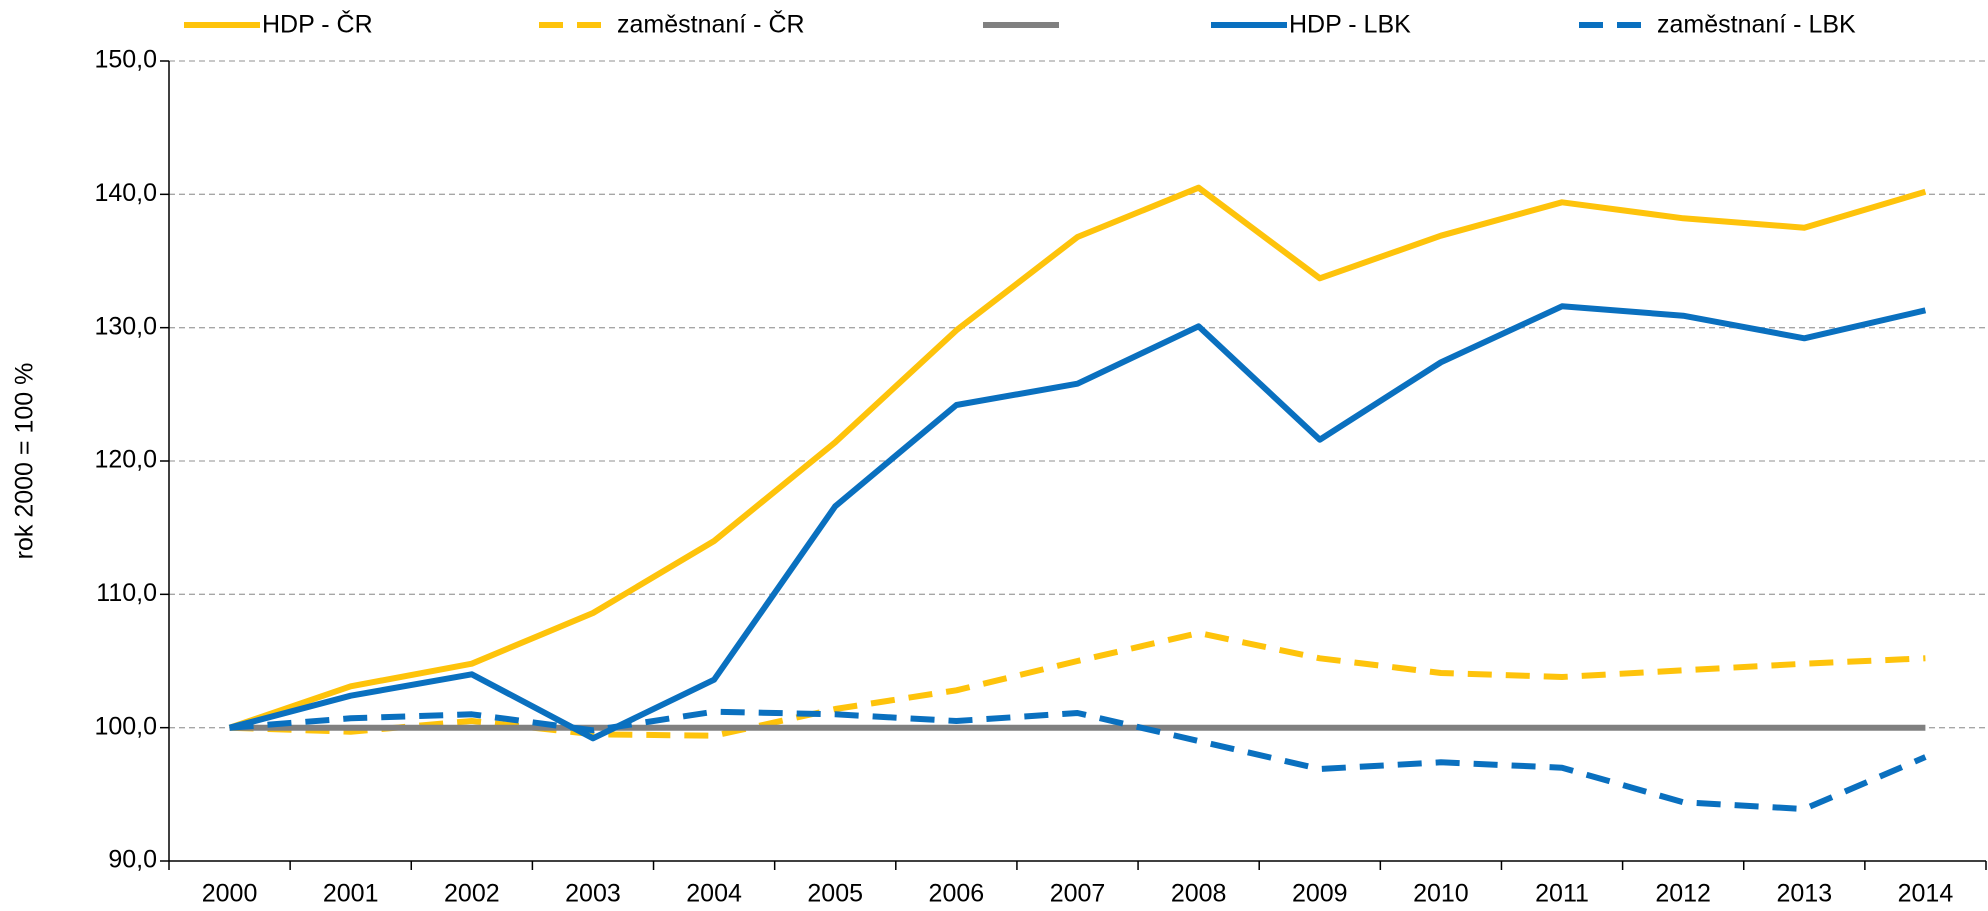 This screenshot has width=1988, height=911. I want to click on x-tick-label: 2013, so click(1804, 894).